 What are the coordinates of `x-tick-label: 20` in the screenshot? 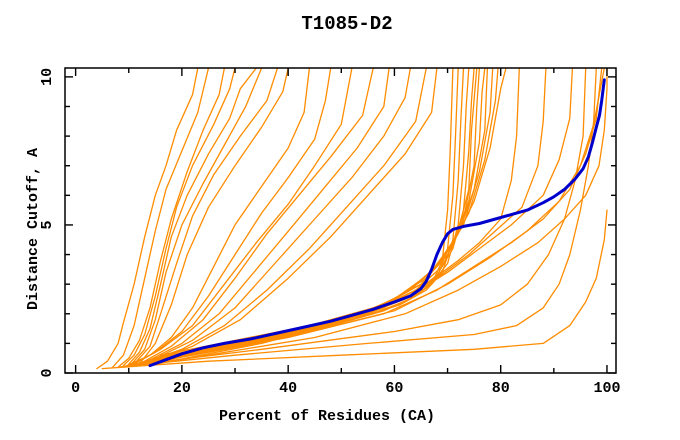 It's located at (182, 388).